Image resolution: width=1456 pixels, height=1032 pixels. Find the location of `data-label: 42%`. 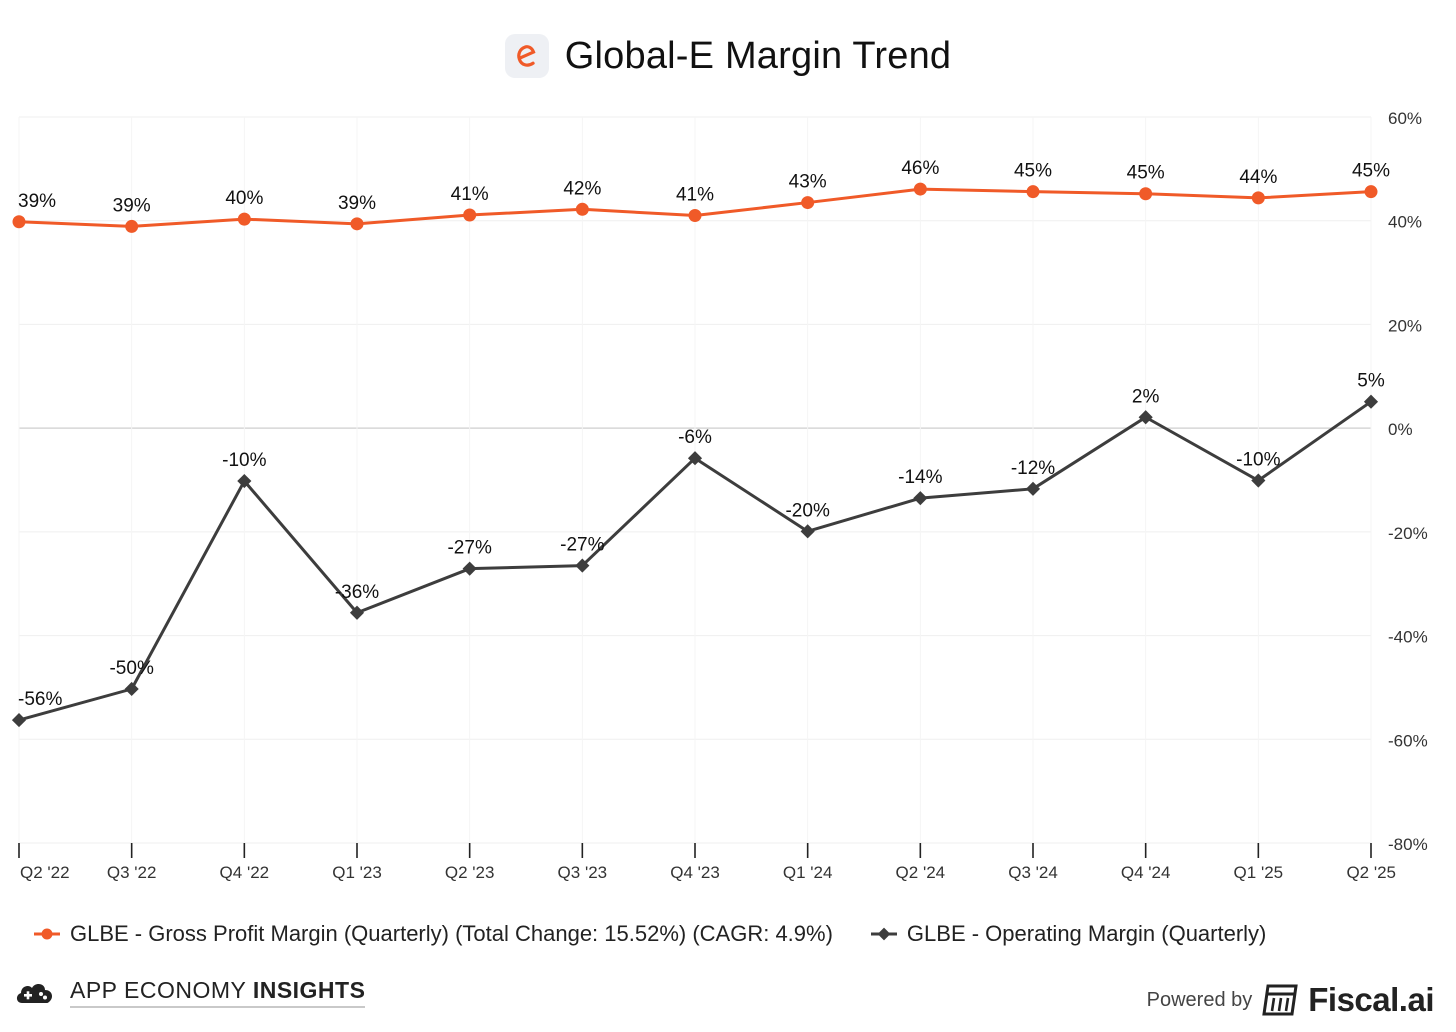

data-label: 42% is located at coordinates (582, 188).